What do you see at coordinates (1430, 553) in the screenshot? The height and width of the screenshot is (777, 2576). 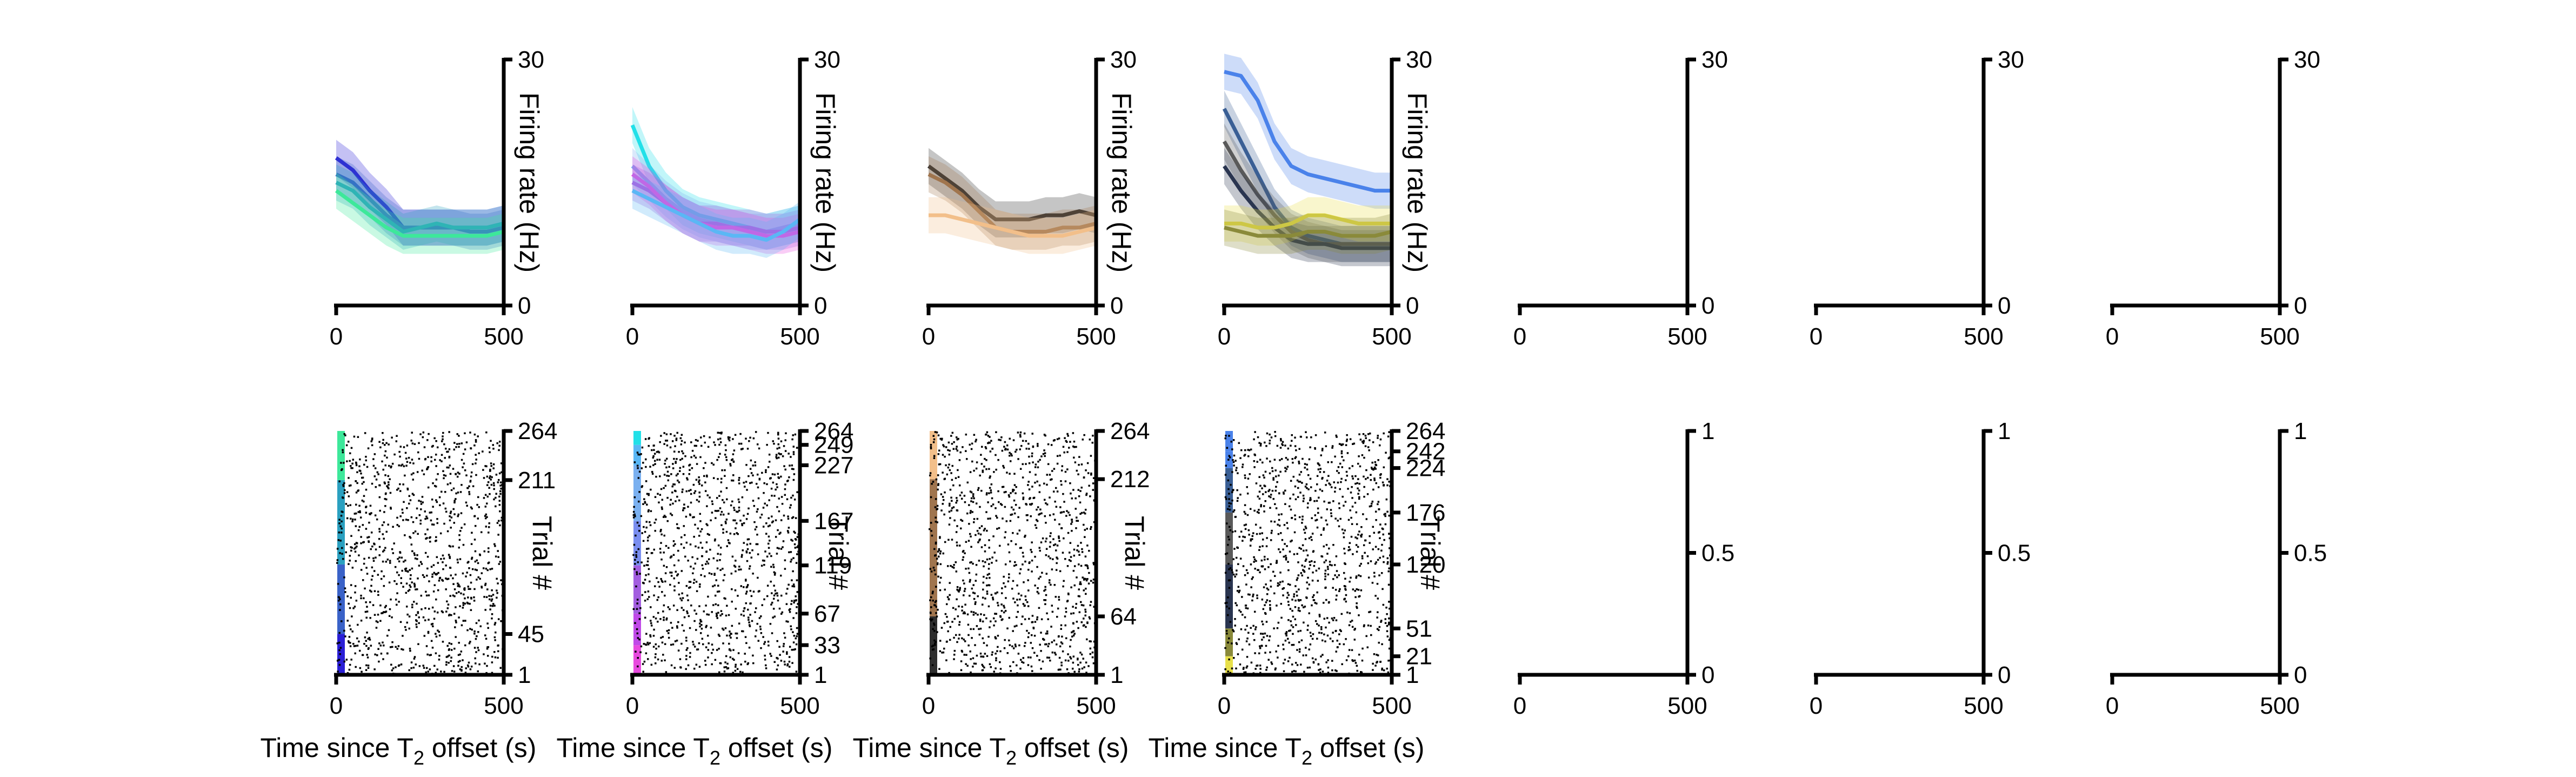 I see `y-axis-label: Trial #` at bounding box center [1430, 553].